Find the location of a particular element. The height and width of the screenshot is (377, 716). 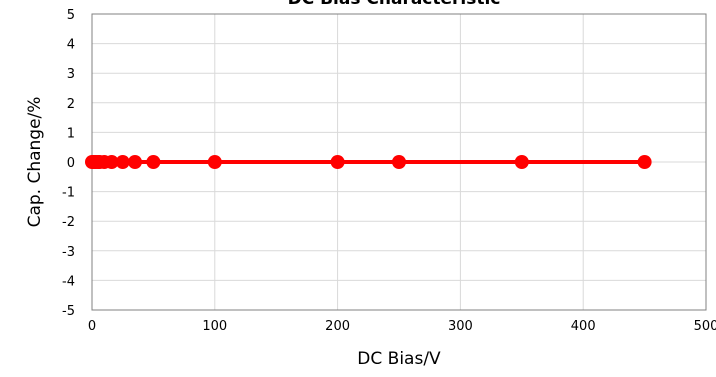

y-tick-label: -4 is located at coordinates (68, 281).